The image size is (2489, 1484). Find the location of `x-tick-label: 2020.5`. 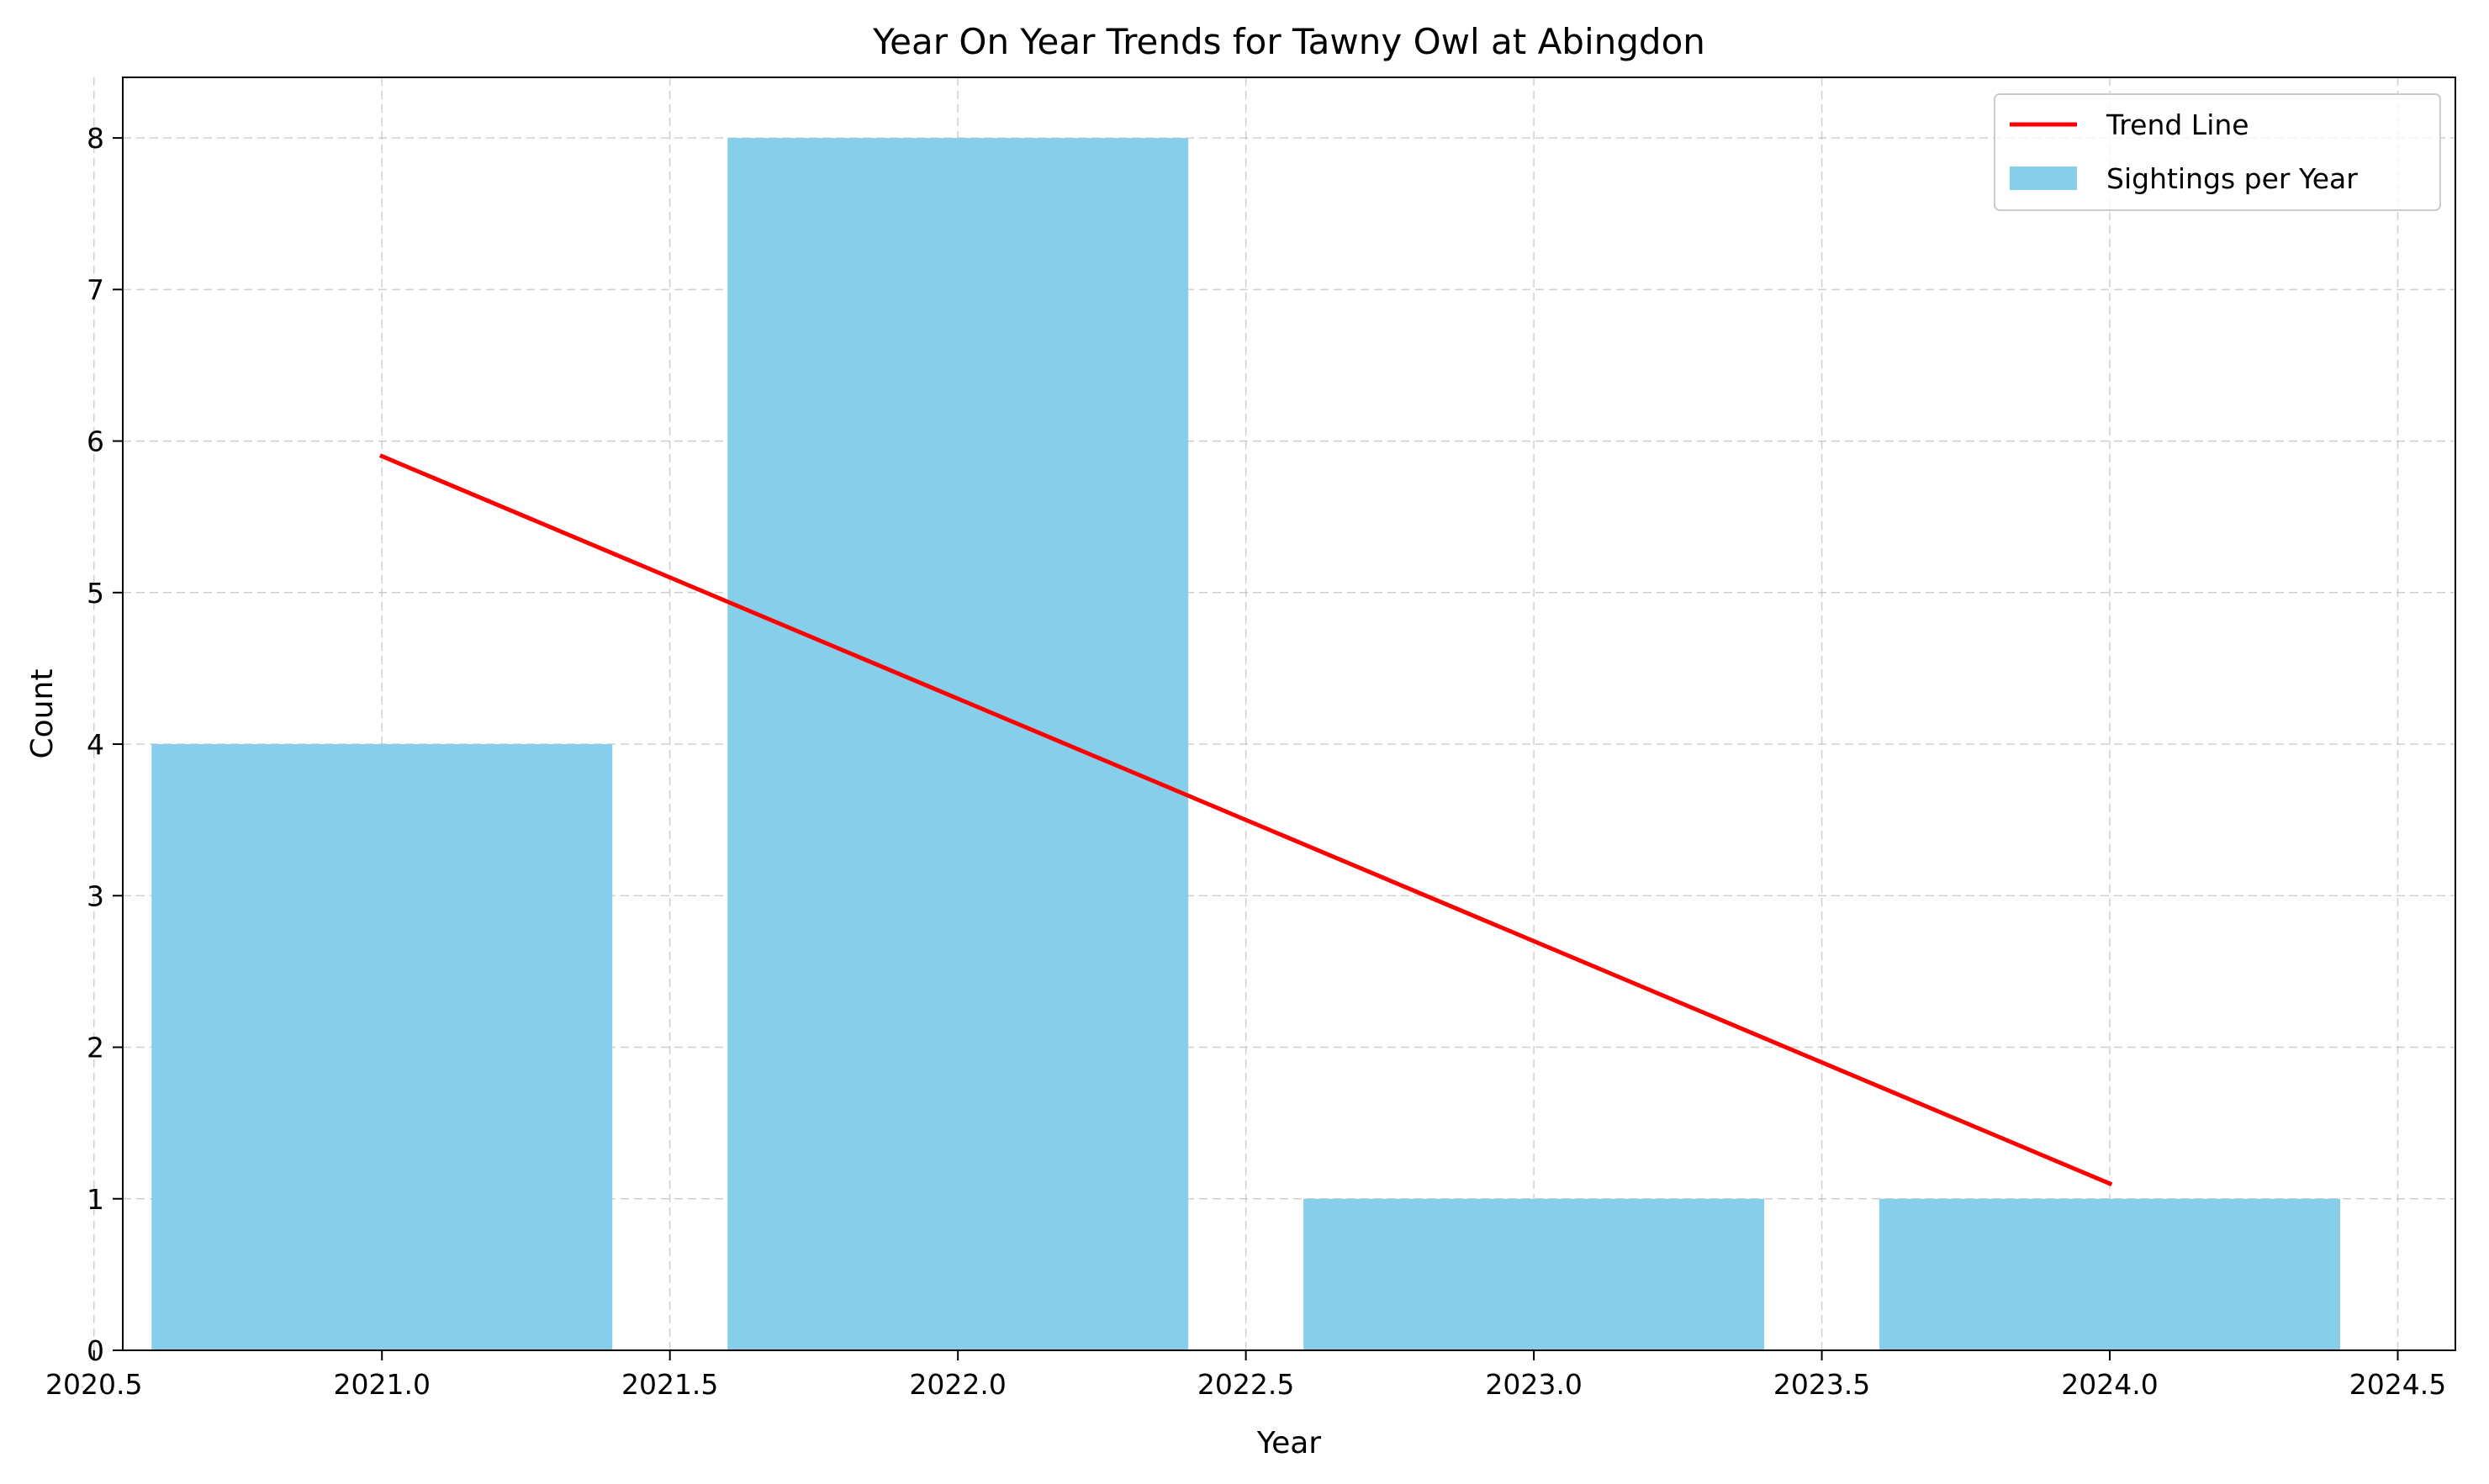

x-tick-label: 2020.5 is located at coordinates (93, 1384).